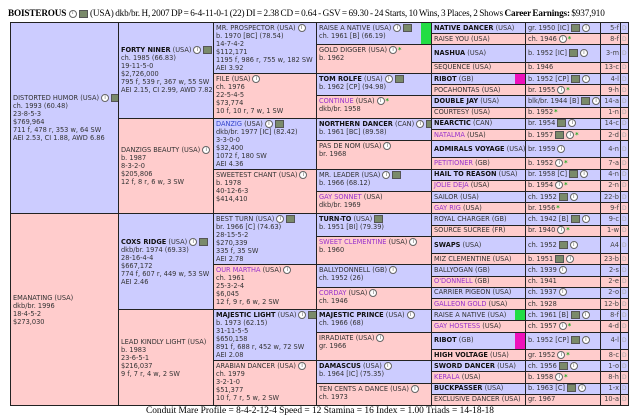 The image size is (640, 417). Describe the element at coordinates (150, 150) in the screenshot. I see `horse-name: DANZIGS BEAUTY` at that location.